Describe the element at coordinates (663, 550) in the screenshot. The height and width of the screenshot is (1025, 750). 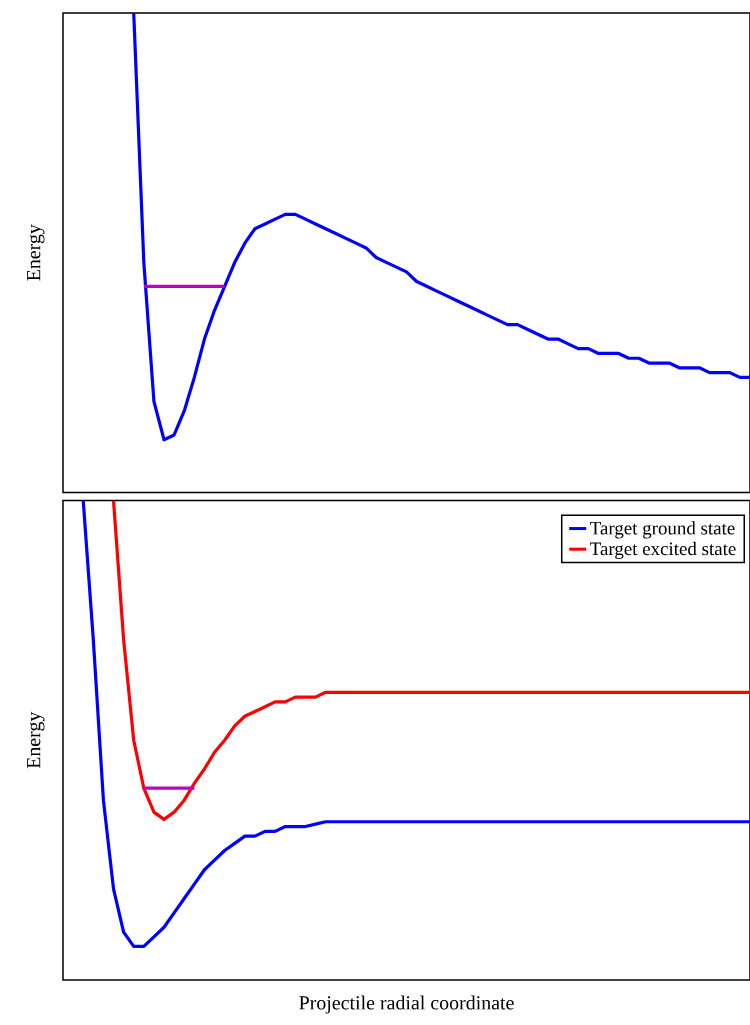
I see `legend-label: Target excited state` at that location.